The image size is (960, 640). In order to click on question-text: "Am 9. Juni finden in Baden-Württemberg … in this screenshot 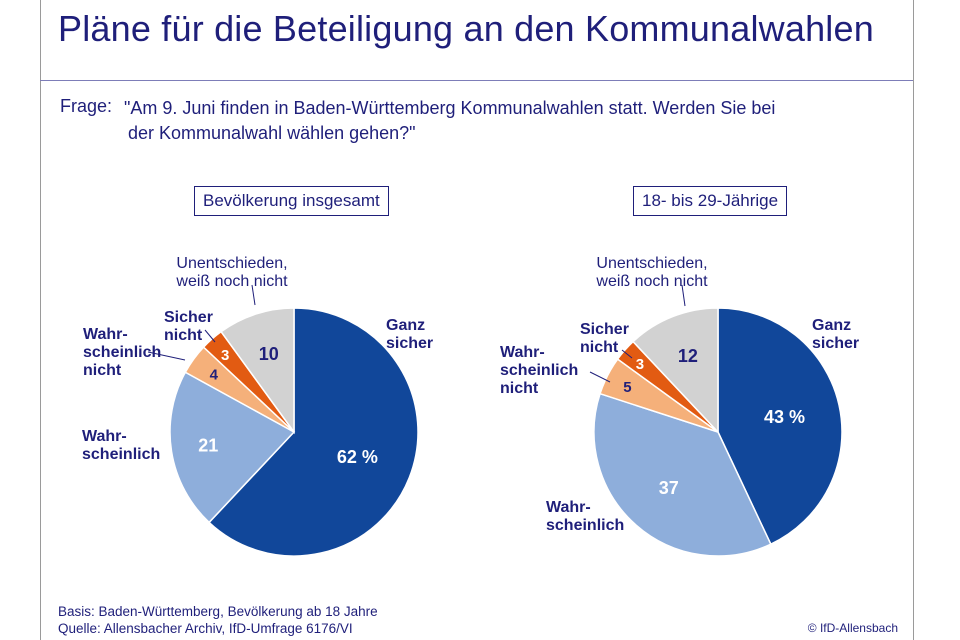, I will do `click(494, 121)`.